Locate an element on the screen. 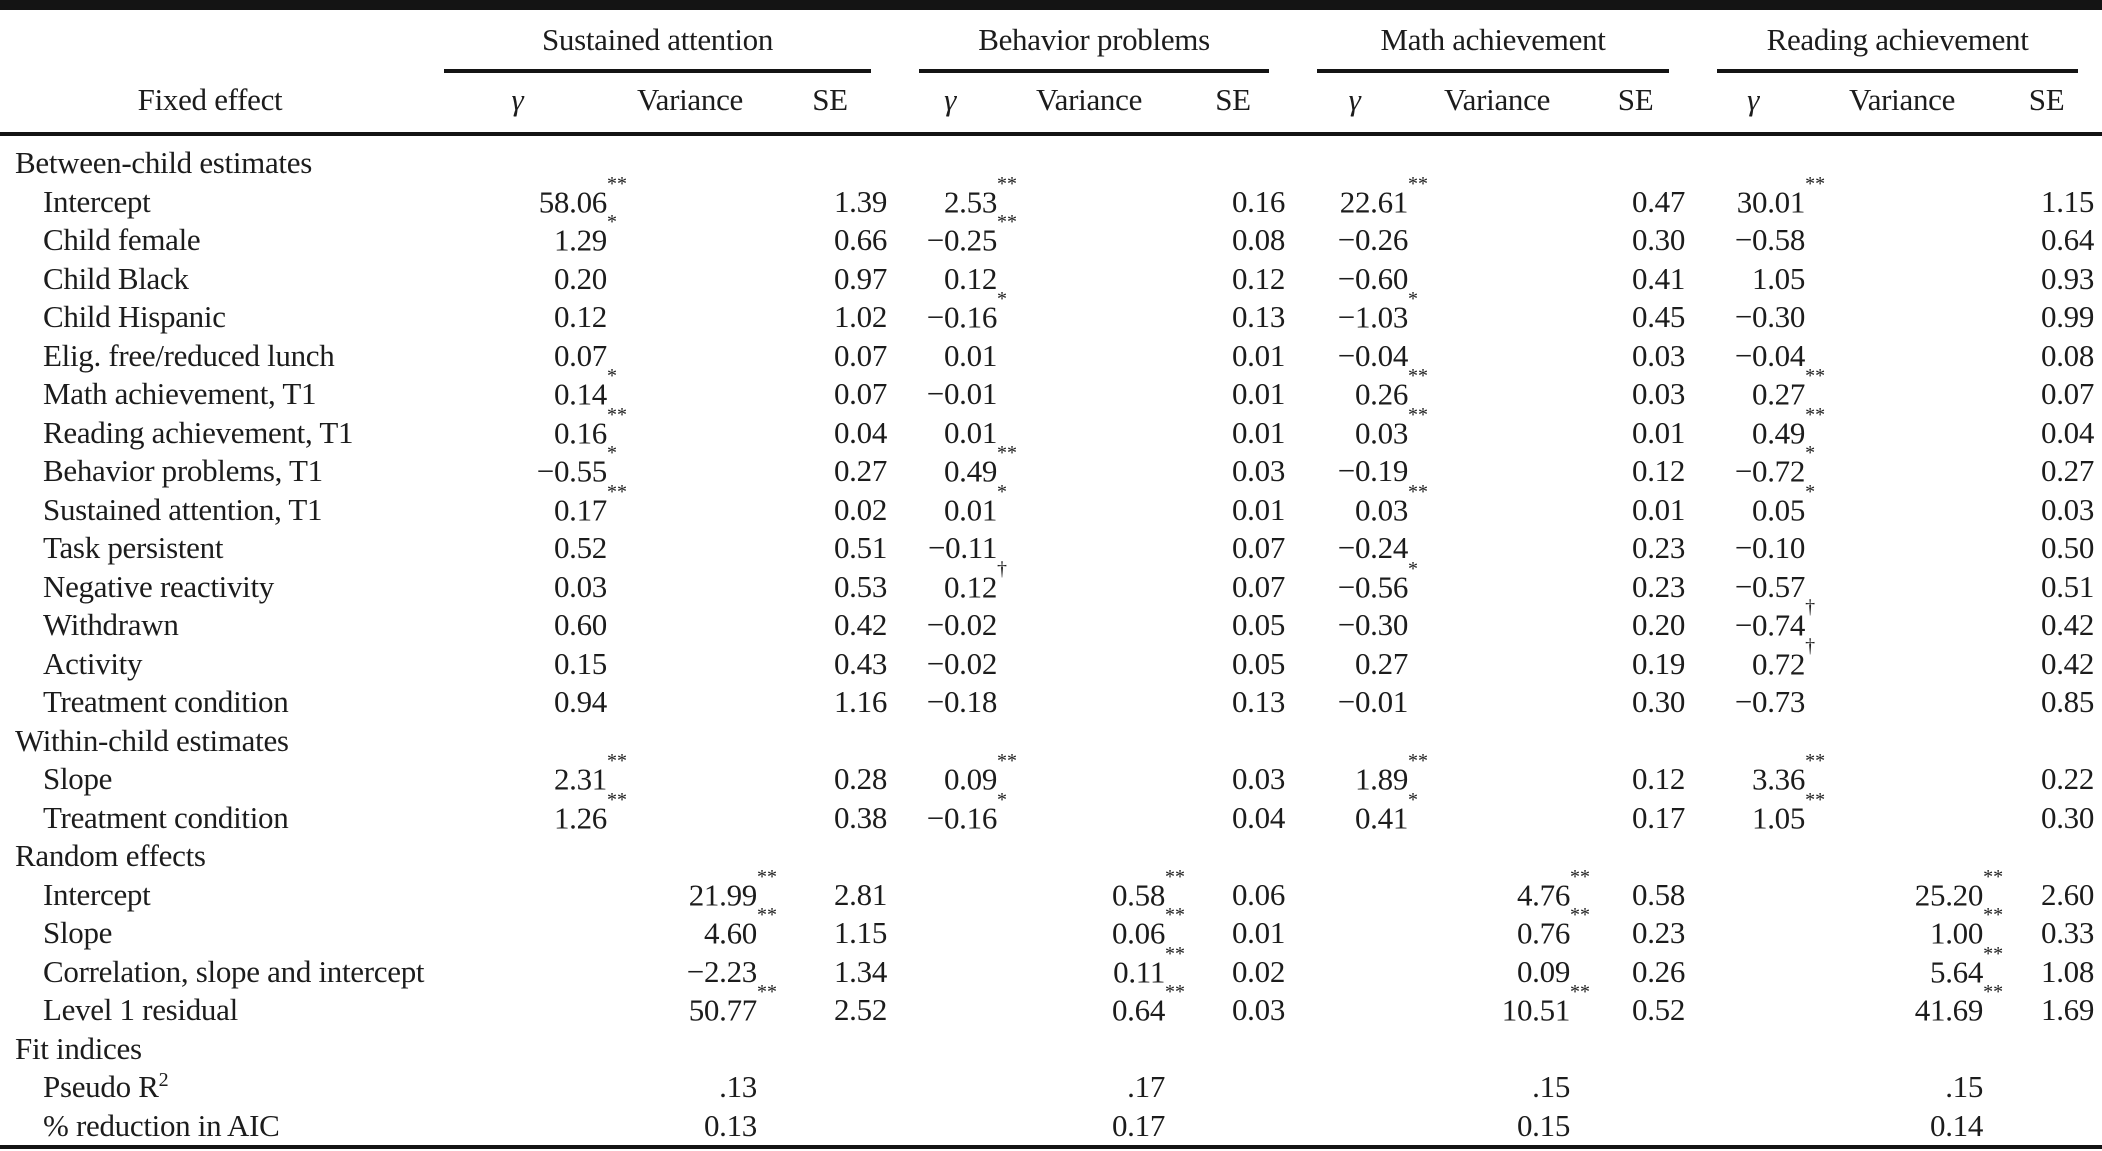 The image size is (2102, 1151). row-label: Elig. free/reduced lunch is located at coordinates (189, 355).